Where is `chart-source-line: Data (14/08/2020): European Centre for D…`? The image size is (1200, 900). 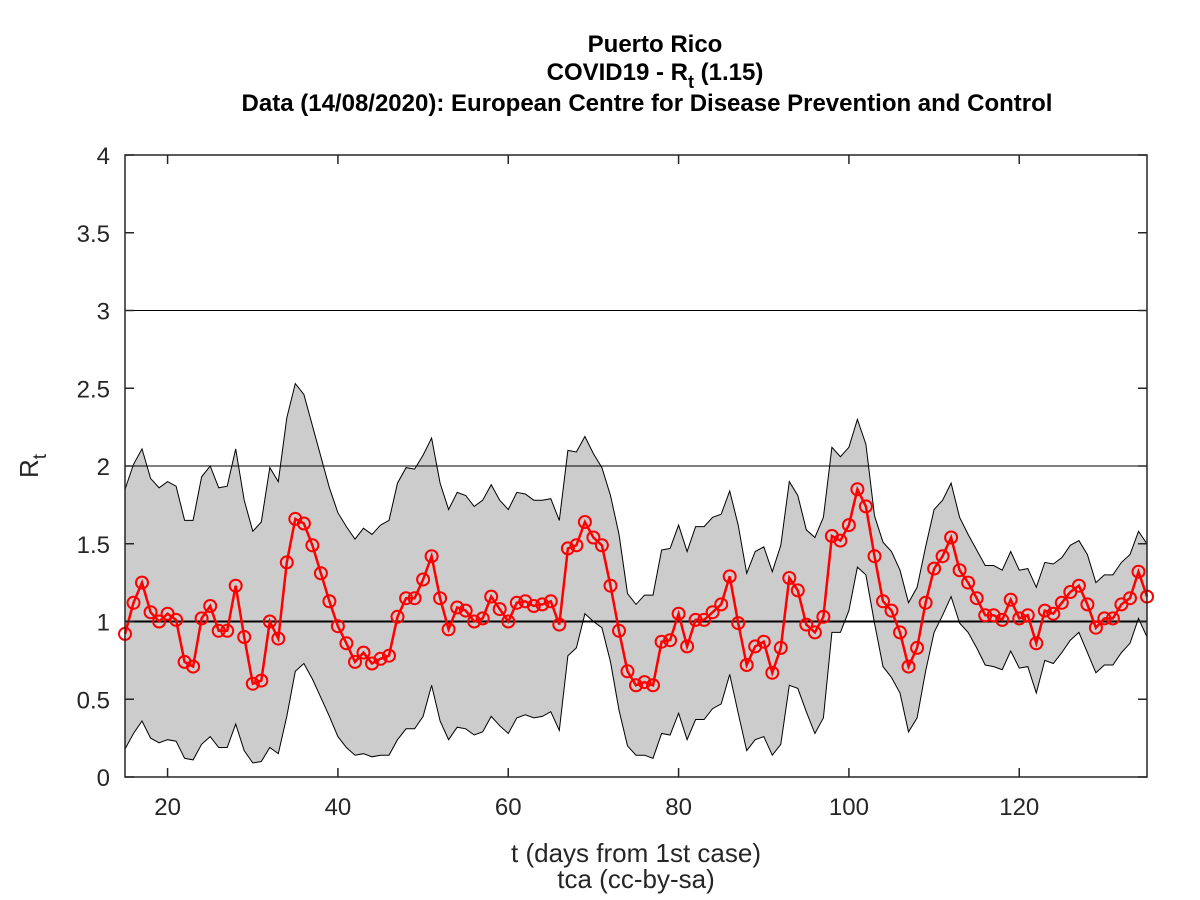 chart-source-line: Data (14/08/2020): European Centre for D… is located at coordinates (647, 103).